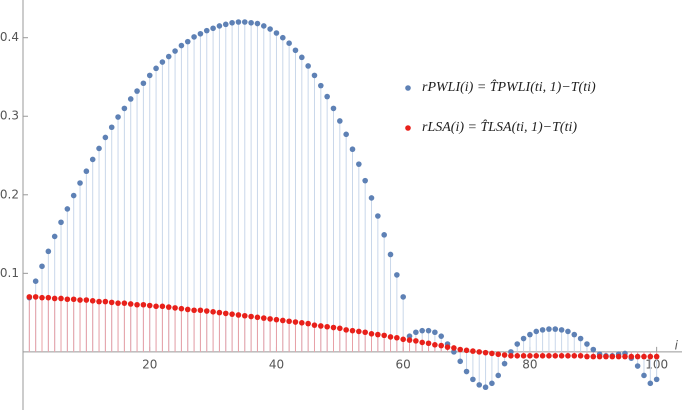 The width and height of the screenshot is (685, 410). I want to click on y-tick-label: 0.4, so click(9, 37).